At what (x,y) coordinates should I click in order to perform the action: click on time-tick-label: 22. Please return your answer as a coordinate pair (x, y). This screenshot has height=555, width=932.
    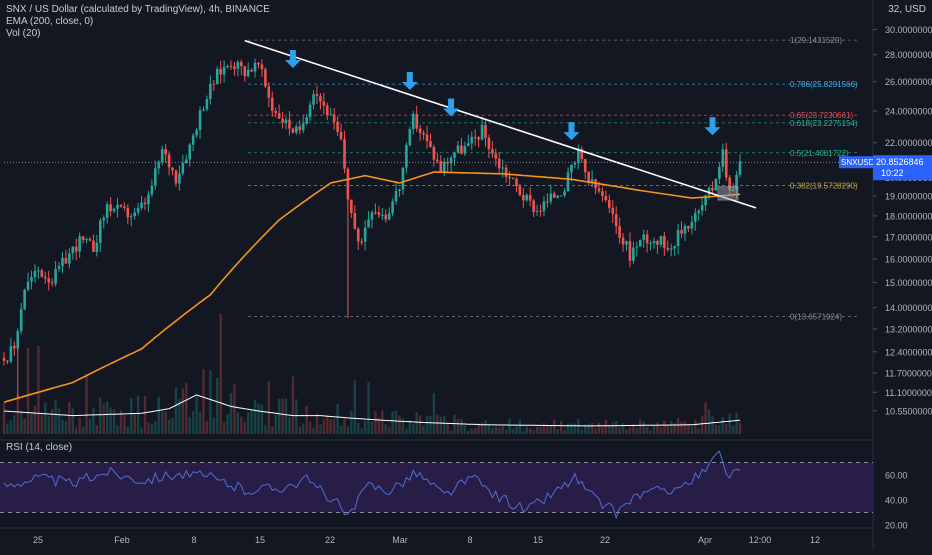
    Looking at the image, I should click on (330, 540).